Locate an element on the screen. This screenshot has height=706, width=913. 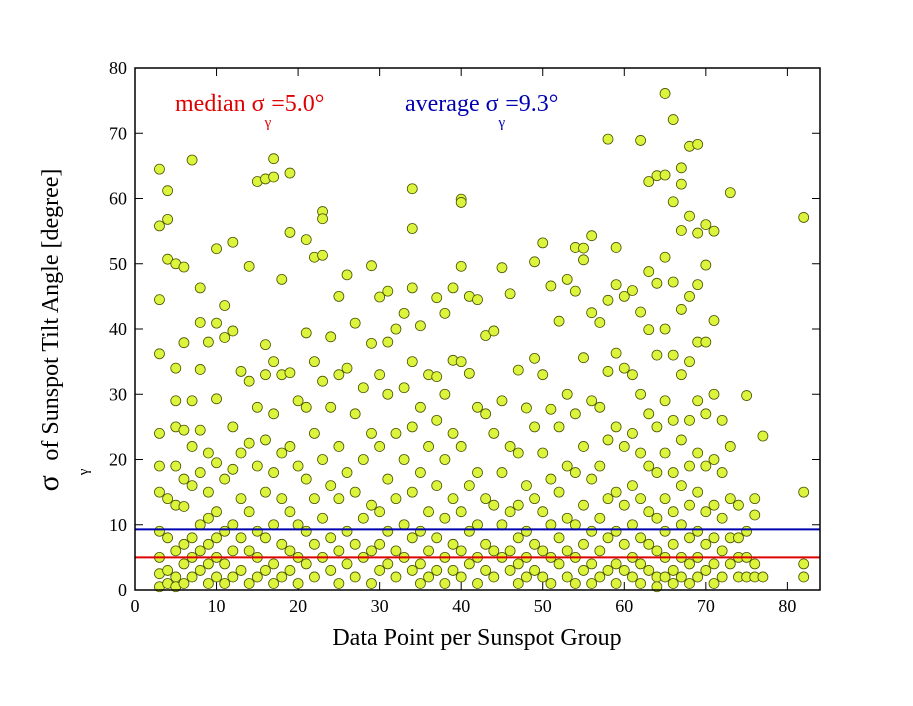
y-tick-label: 80 is located at coordinates (118, 68).